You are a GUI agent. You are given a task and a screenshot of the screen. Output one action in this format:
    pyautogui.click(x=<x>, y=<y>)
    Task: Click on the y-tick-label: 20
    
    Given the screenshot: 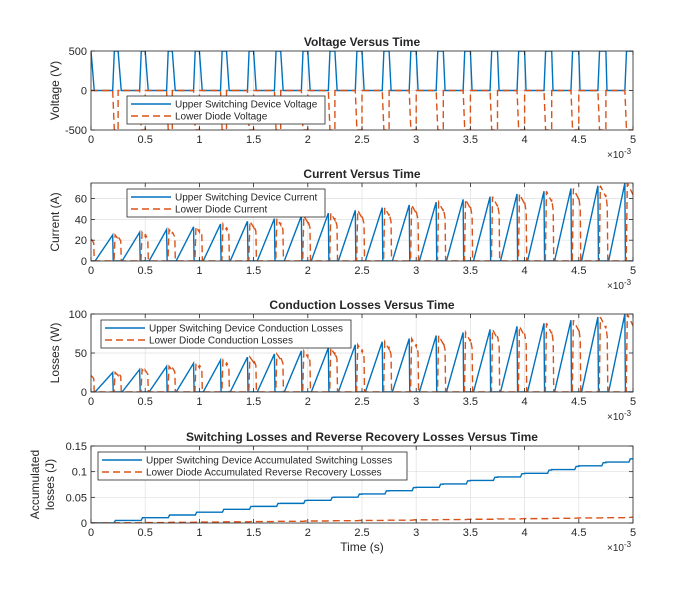 What is the action you would take?
    pyautogui.click(x=81, y=241)
    